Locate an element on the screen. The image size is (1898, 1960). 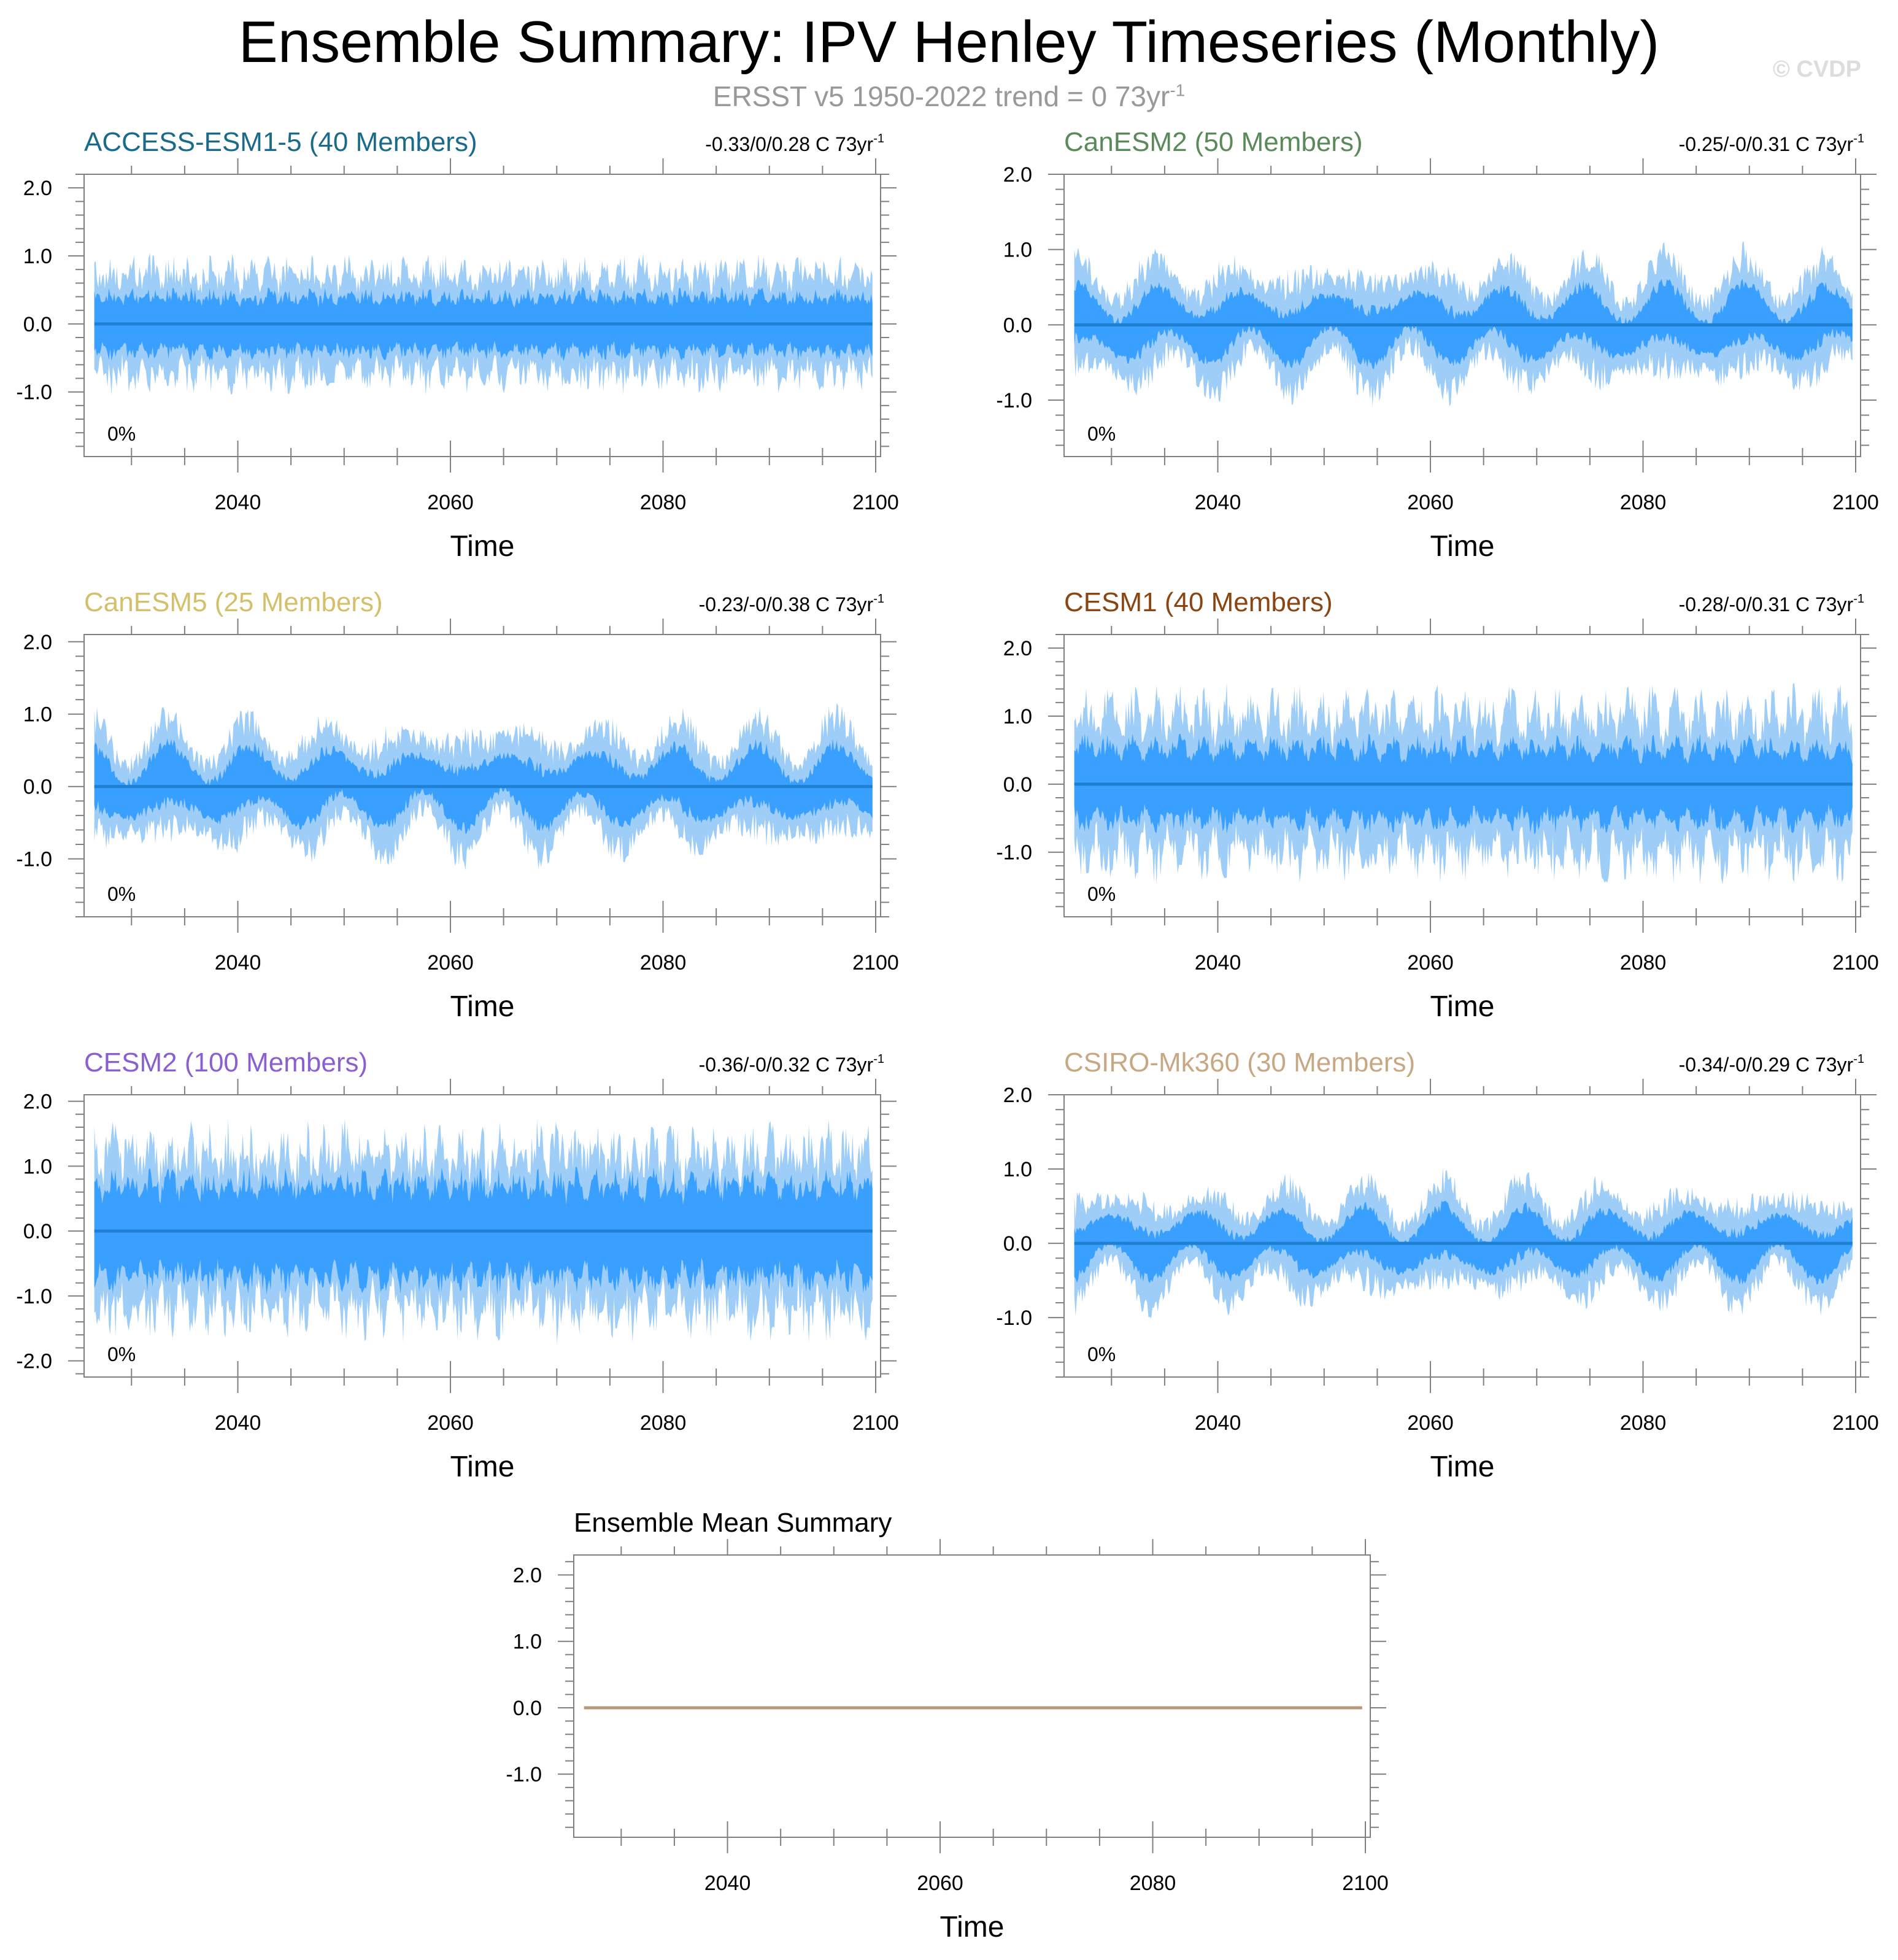
trend-label: -0.36/-0/0.32 C 73yr-1 is located at coordinates (791, 1064).